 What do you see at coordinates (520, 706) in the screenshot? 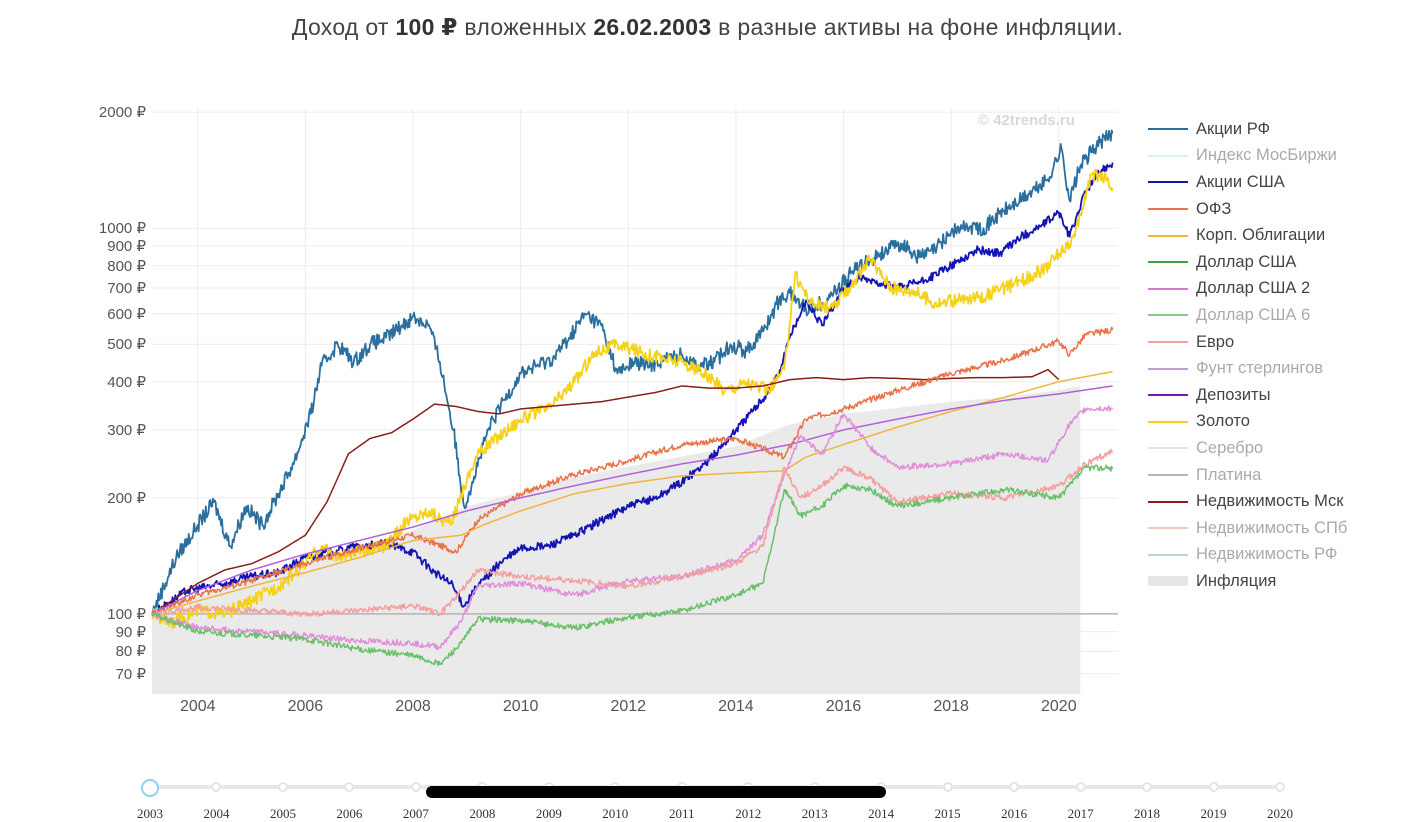
I see `x-tick-label: 2010` at bounding box center [520, 706].